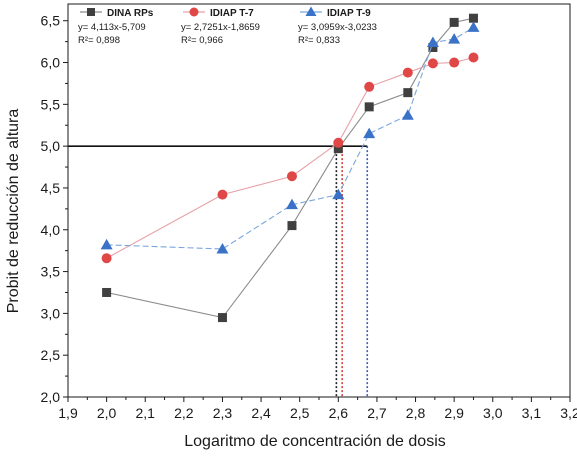 This screenshot has height=465, width=577. I want to click on y-tick-label: 3,0, so click(51, 313).